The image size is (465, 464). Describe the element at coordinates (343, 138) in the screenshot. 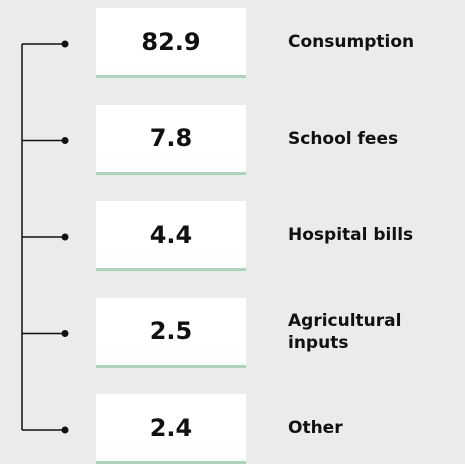

I see `item-label: School fees` at that location.